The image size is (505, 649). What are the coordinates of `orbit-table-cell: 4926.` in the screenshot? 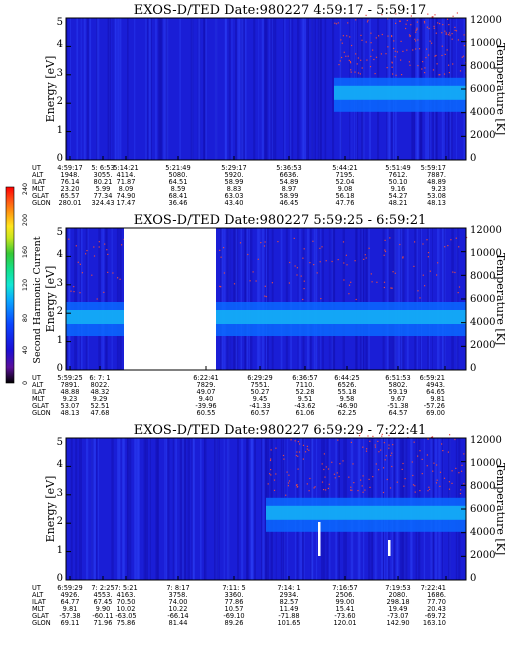 It's located at (70, 595).